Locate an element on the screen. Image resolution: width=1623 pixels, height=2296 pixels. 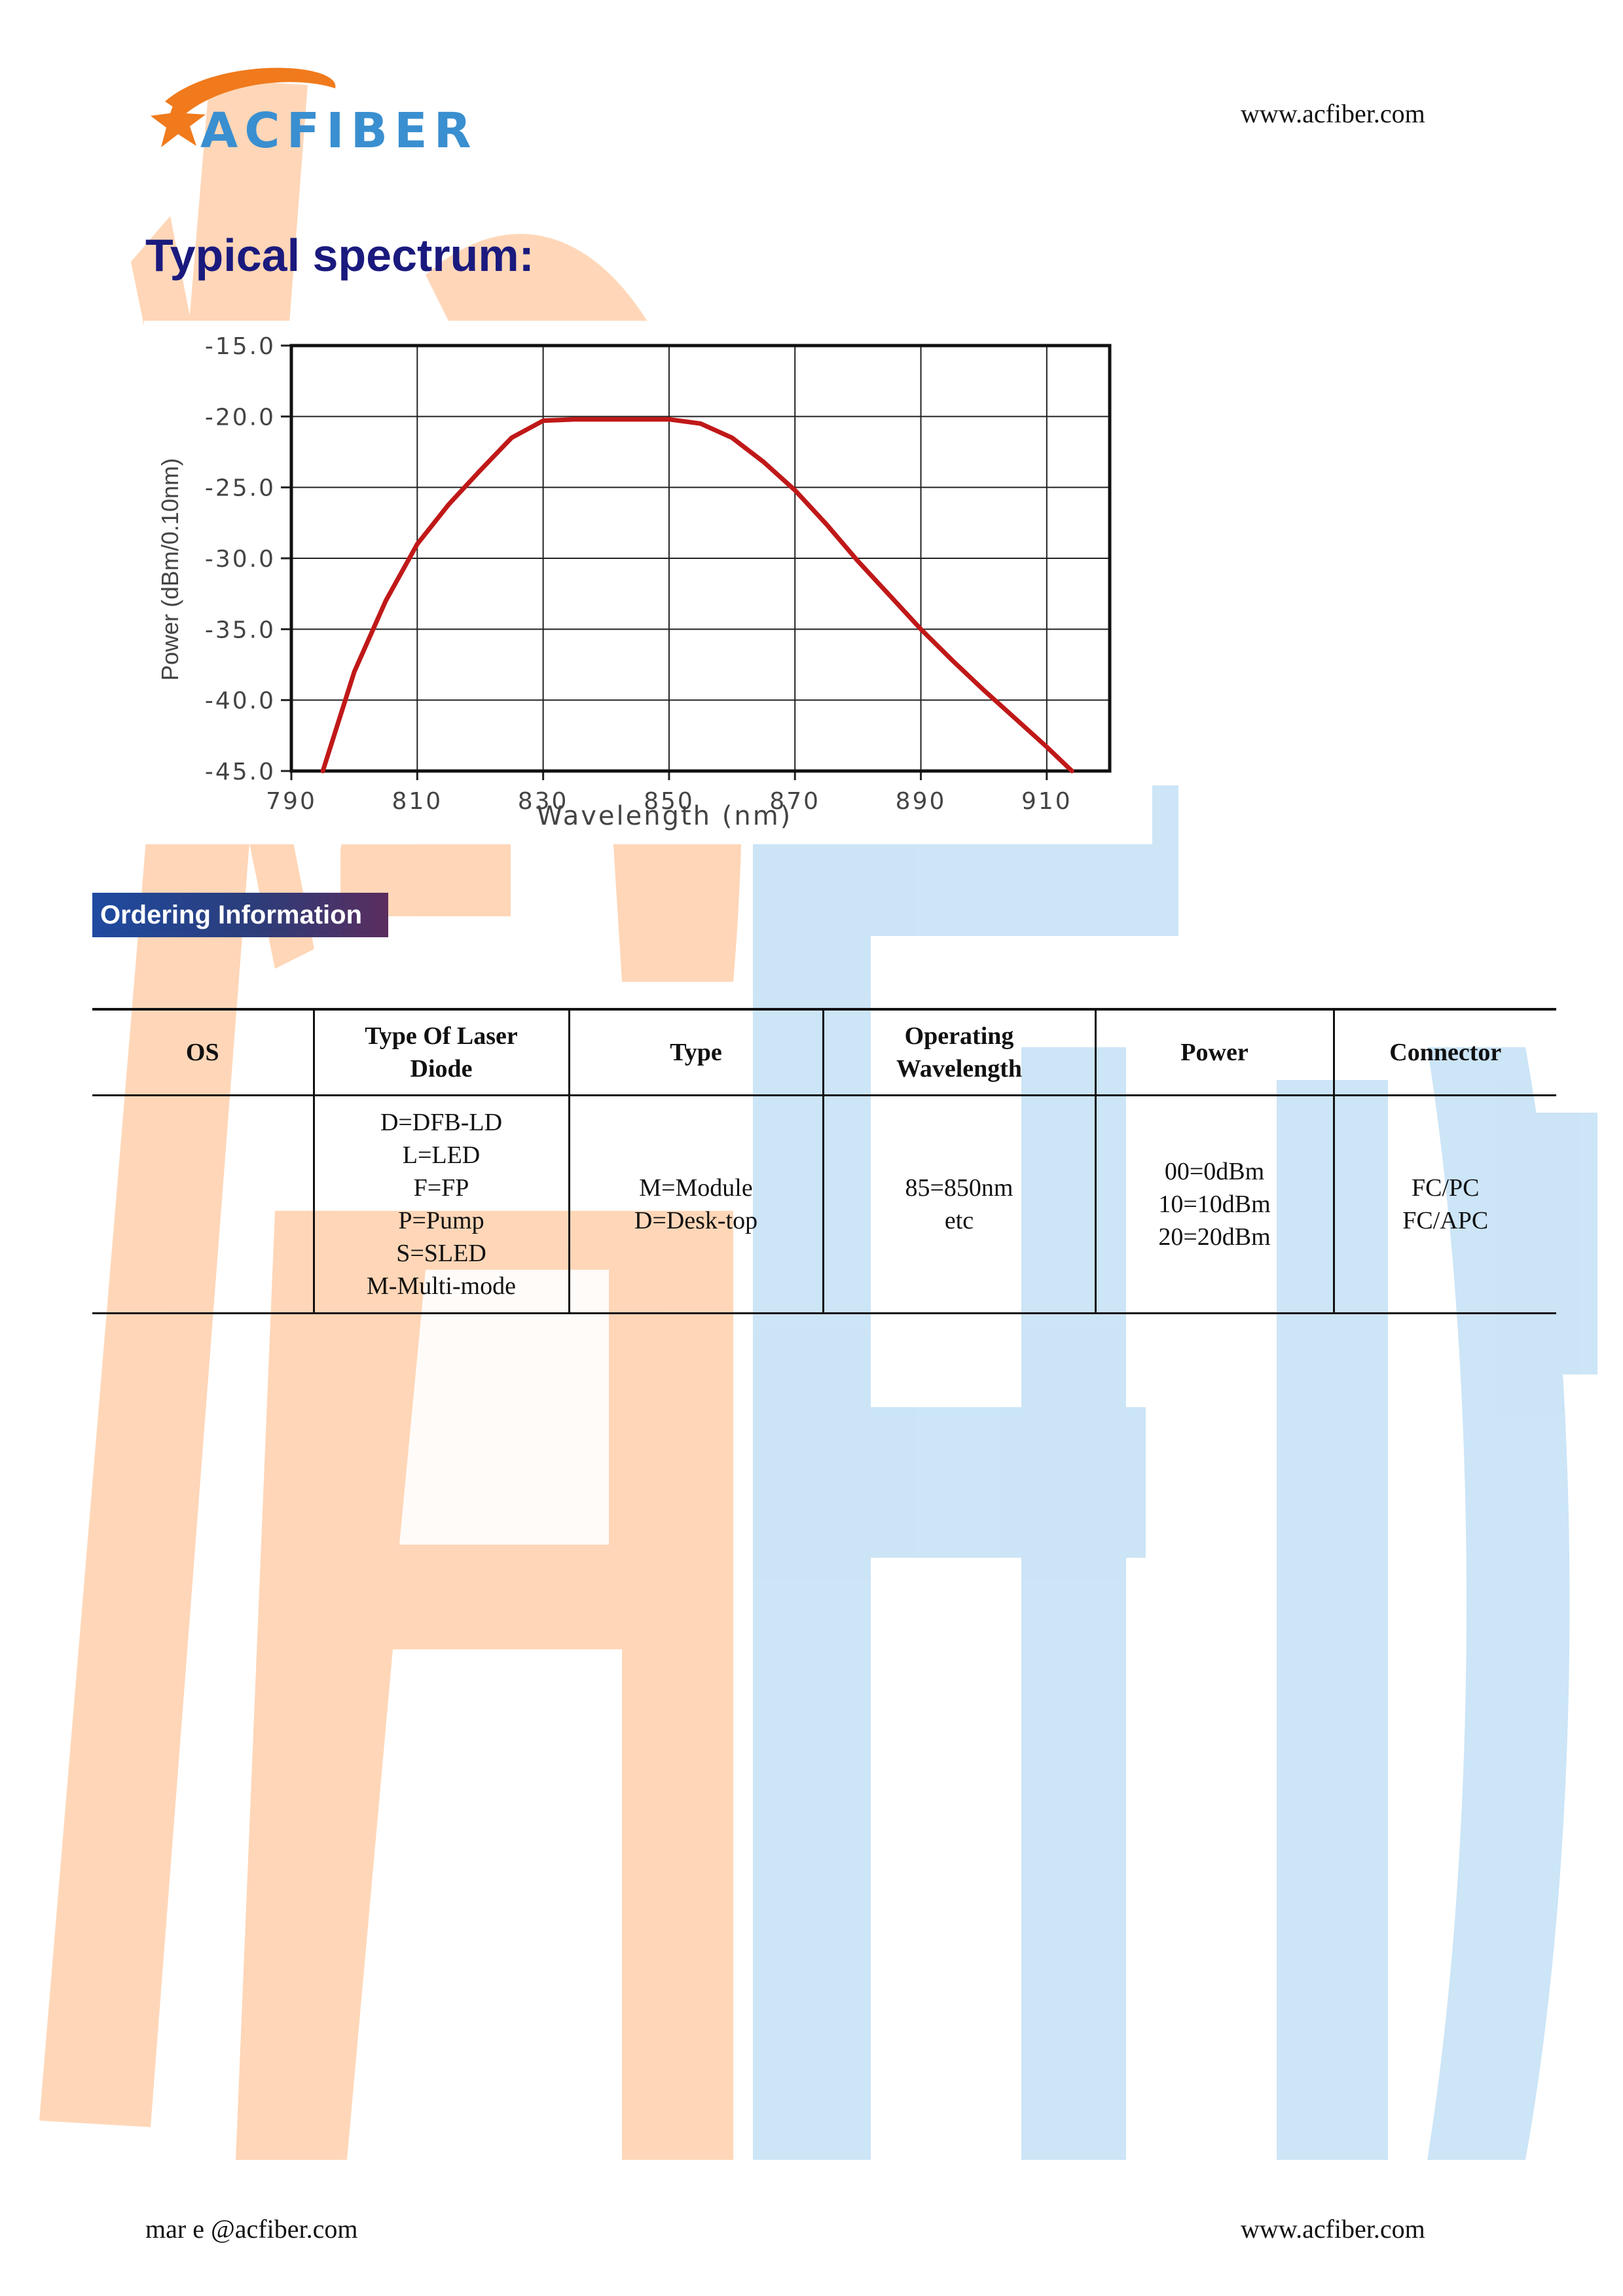
header-power: Power is located at coordinates (1214, 1052).